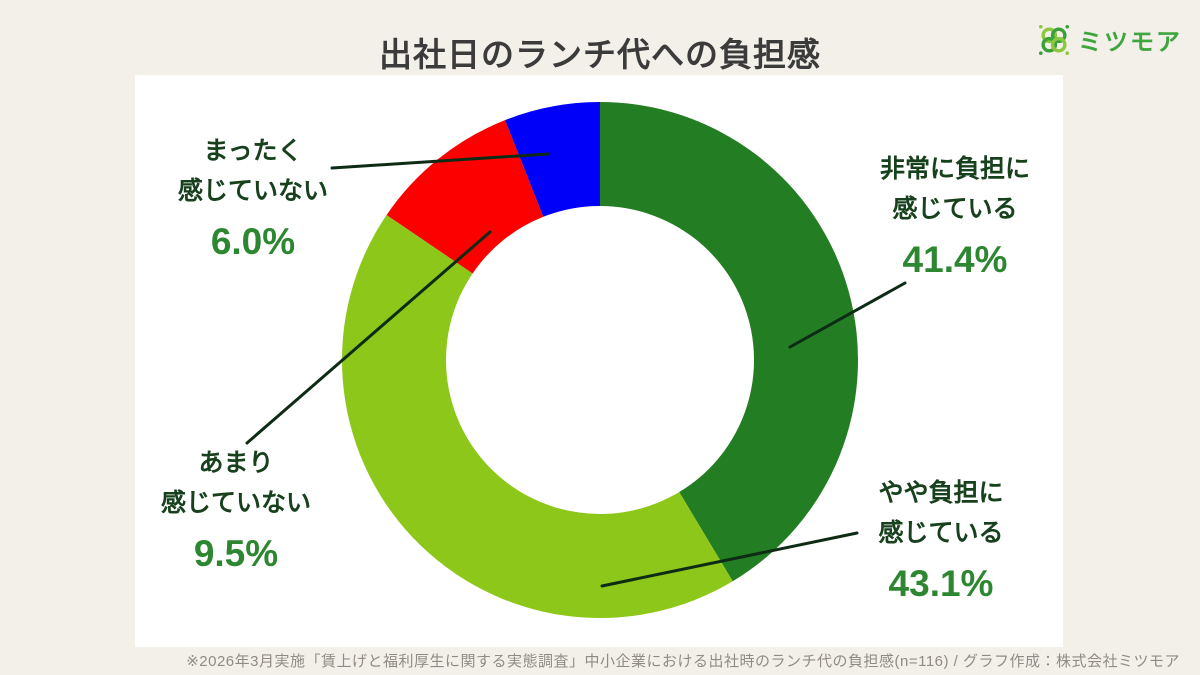 This screenshot has width=1200, height=675. What do you see at coordinates (552, 159) in the screenshot?
I see `donut-segment-not-at-all` at bounding box center [552, 159].